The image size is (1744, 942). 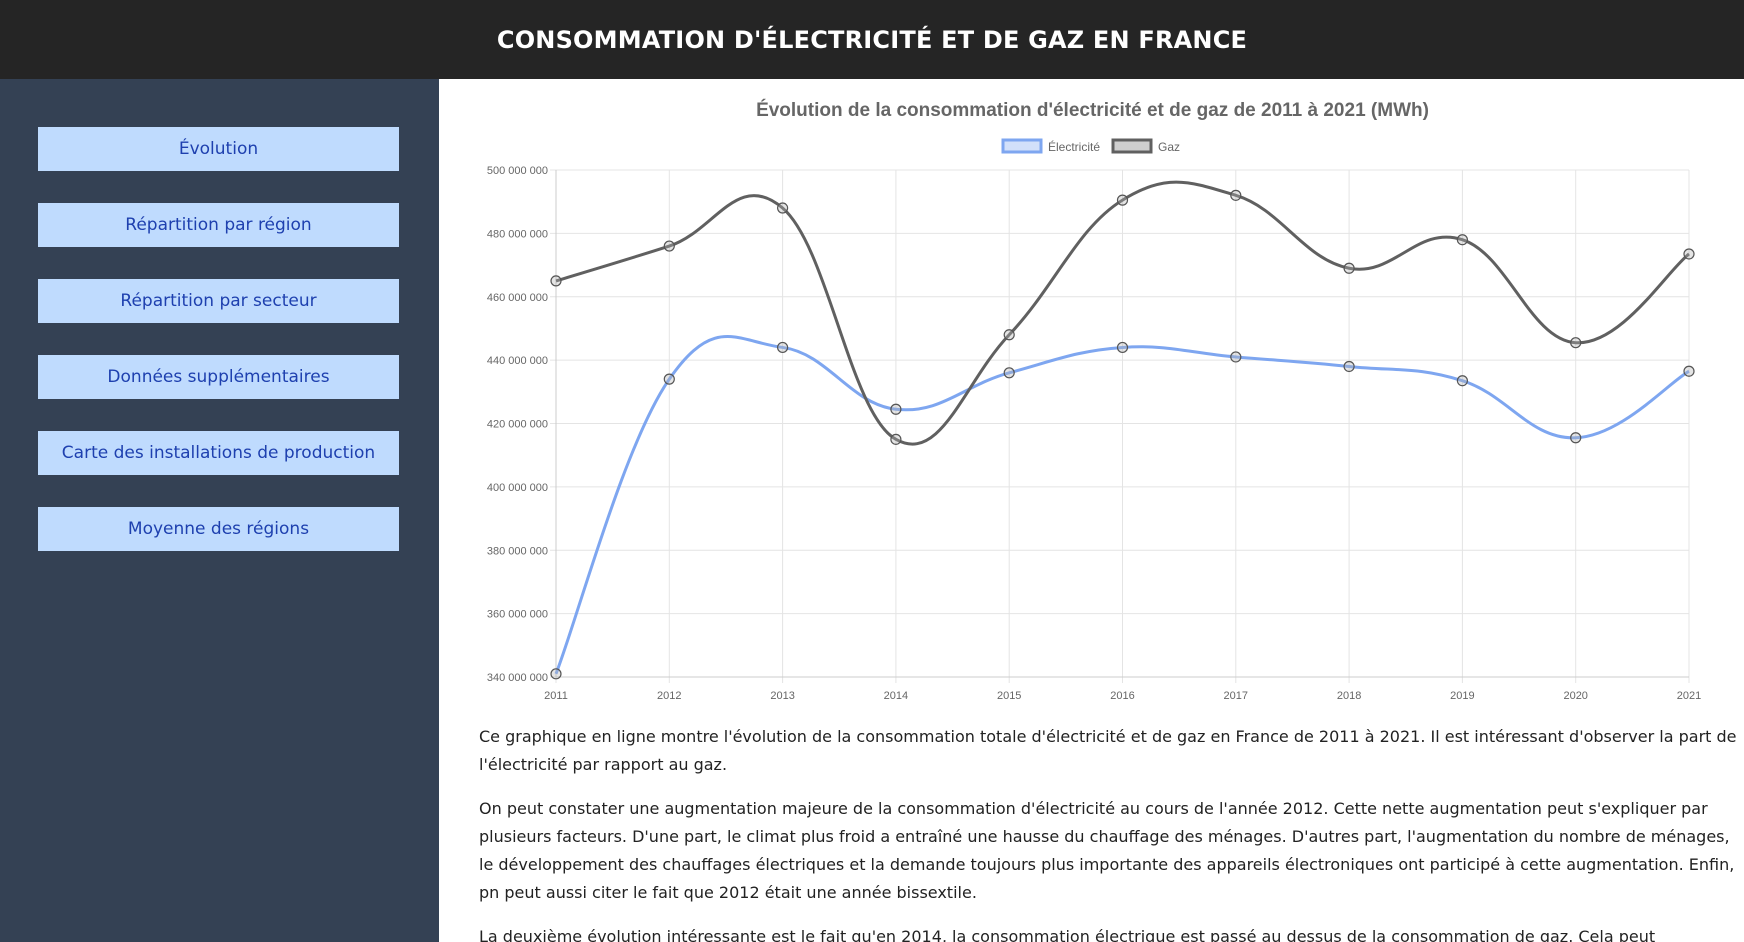 What do you see at coordinates (517, 615) in the screenshot?
I see `y-tick-label: 360 000 000` at bounding box center [517, 615].